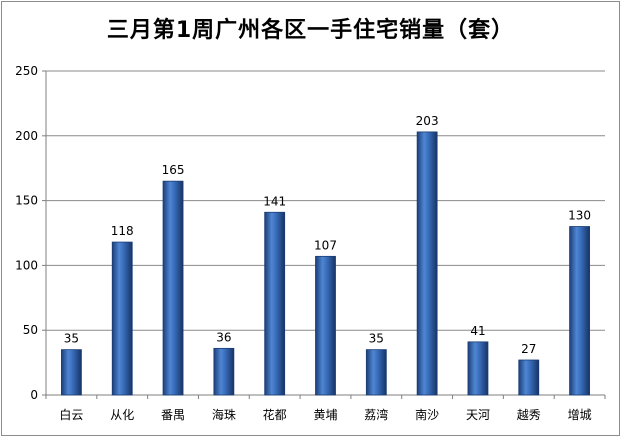 Image resolution: width=621 pixels, height=437 pixels. Describe the element at coordinates (122, 231) in the screenshot. I see `data-label: 118` at that location.